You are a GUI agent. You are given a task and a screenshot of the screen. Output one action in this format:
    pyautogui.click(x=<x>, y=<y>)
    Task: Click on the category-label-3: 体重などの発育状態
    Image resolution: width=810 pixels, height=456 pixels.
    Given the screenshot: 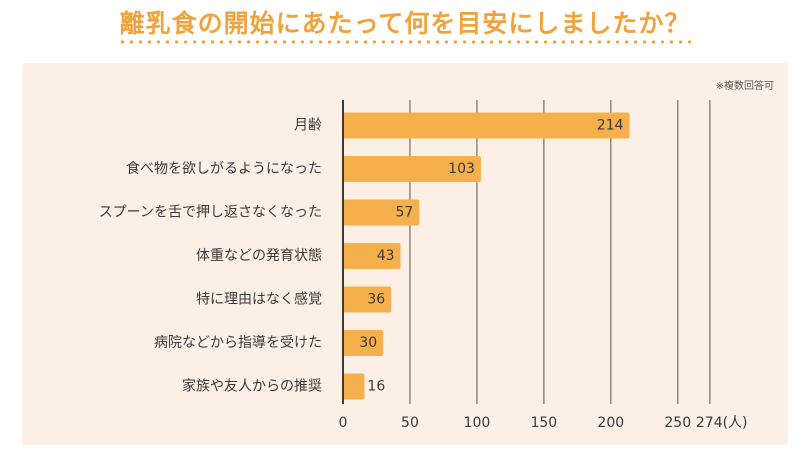 What is the action you would take?
    pyautogui.click(x=259, y=256)
    